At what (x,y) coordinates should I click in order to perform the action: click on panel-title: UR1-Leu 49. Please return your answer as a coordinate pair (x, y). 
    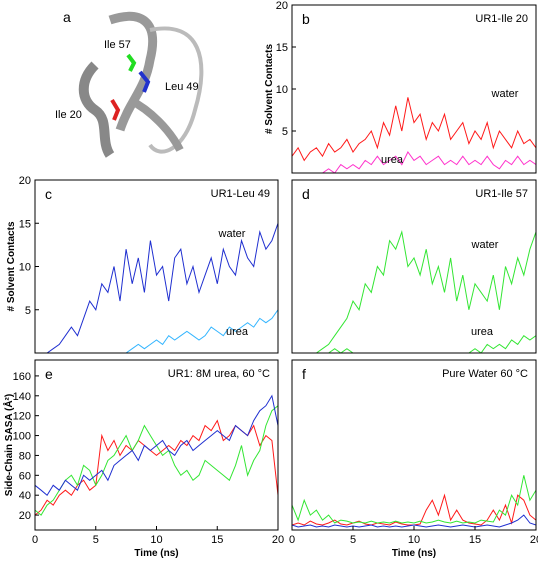
    Looking at the image, I should click on (240, 194).